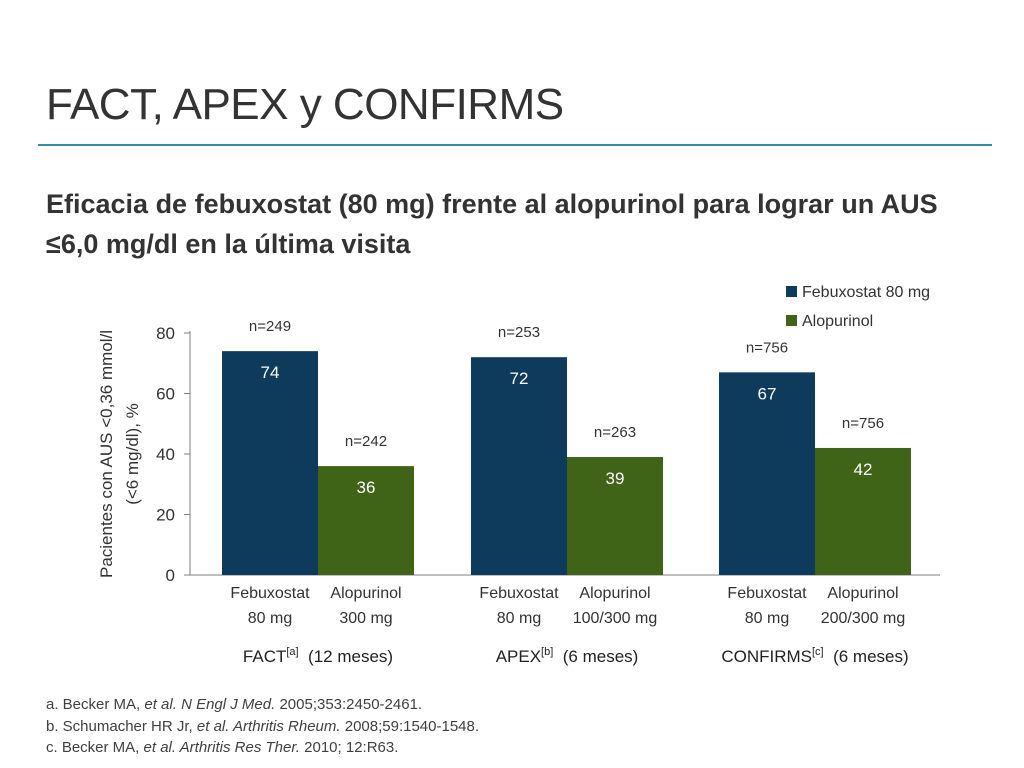 The width and height of the screenshot is (1024, 768). Describe the element at coordinates (863, 618) in the screenshot. I see `x-category-label: 200/300 mg` at that location.